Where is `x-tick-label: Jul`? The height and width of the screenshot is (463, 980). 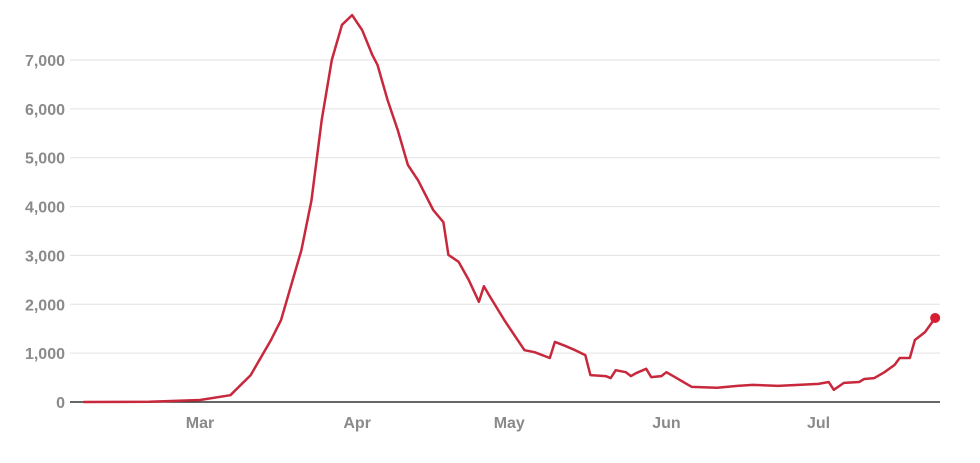 x-tick-label: Jul is located at coordinates (818, 423).